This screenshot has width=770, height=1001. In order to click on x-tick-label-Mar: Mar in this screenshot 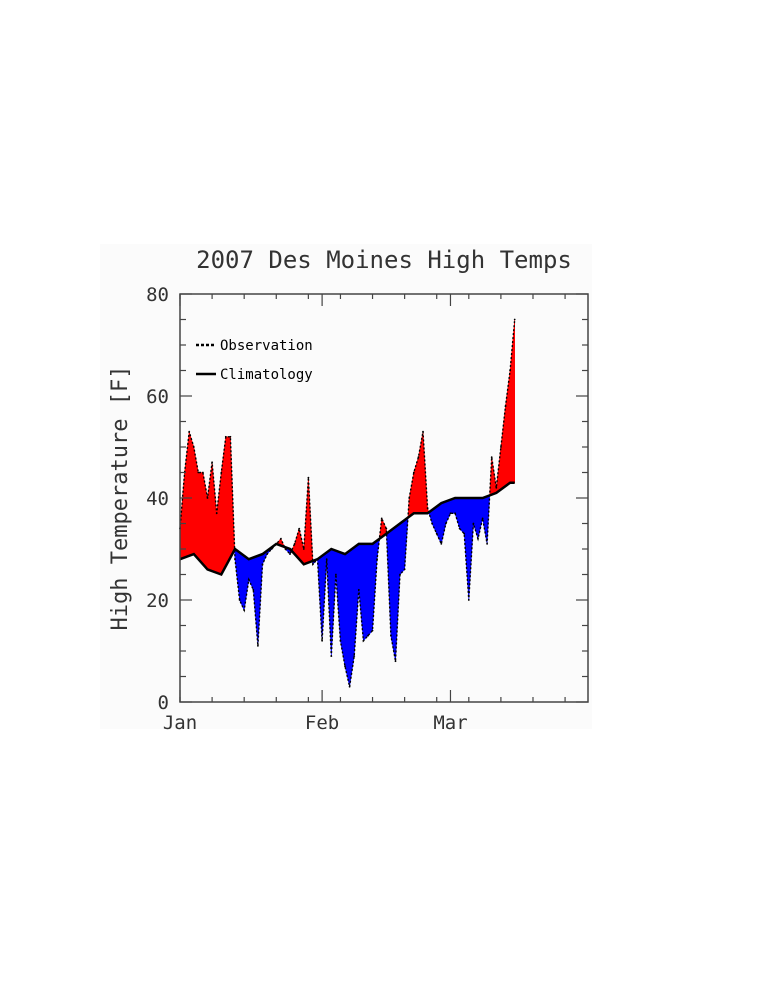, I will do `click(450, 723)`.